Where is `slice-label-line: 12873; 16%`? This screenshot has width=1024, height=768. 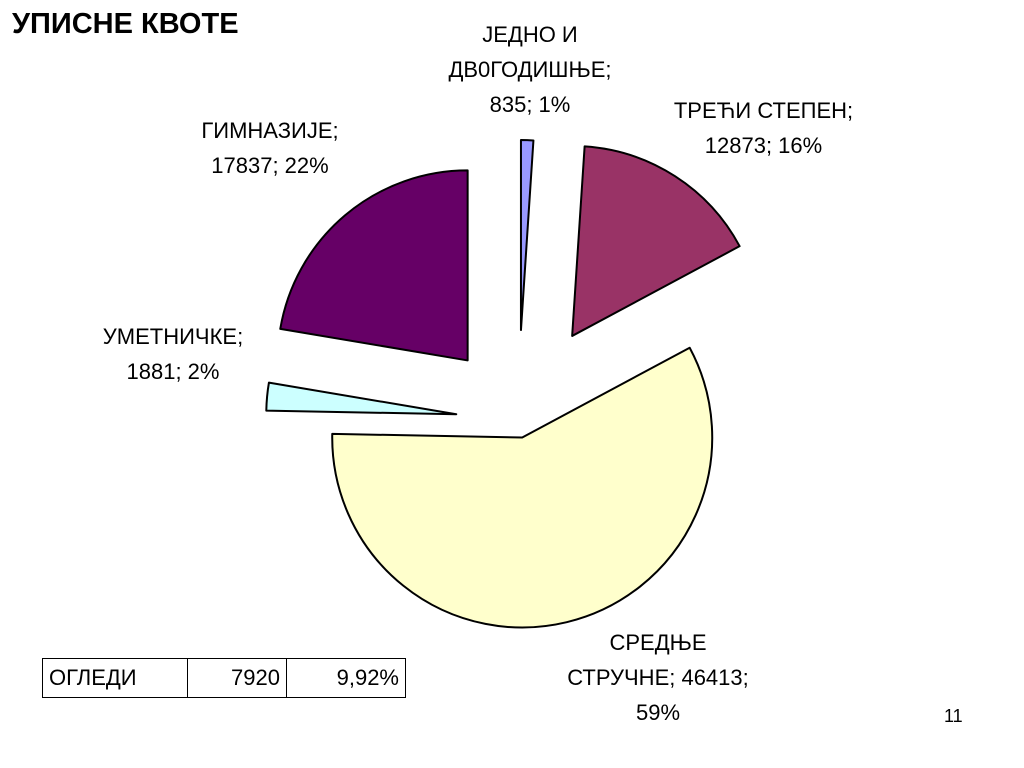 slice-label-line: 12873; 16% is located at coordinates (763, 145).